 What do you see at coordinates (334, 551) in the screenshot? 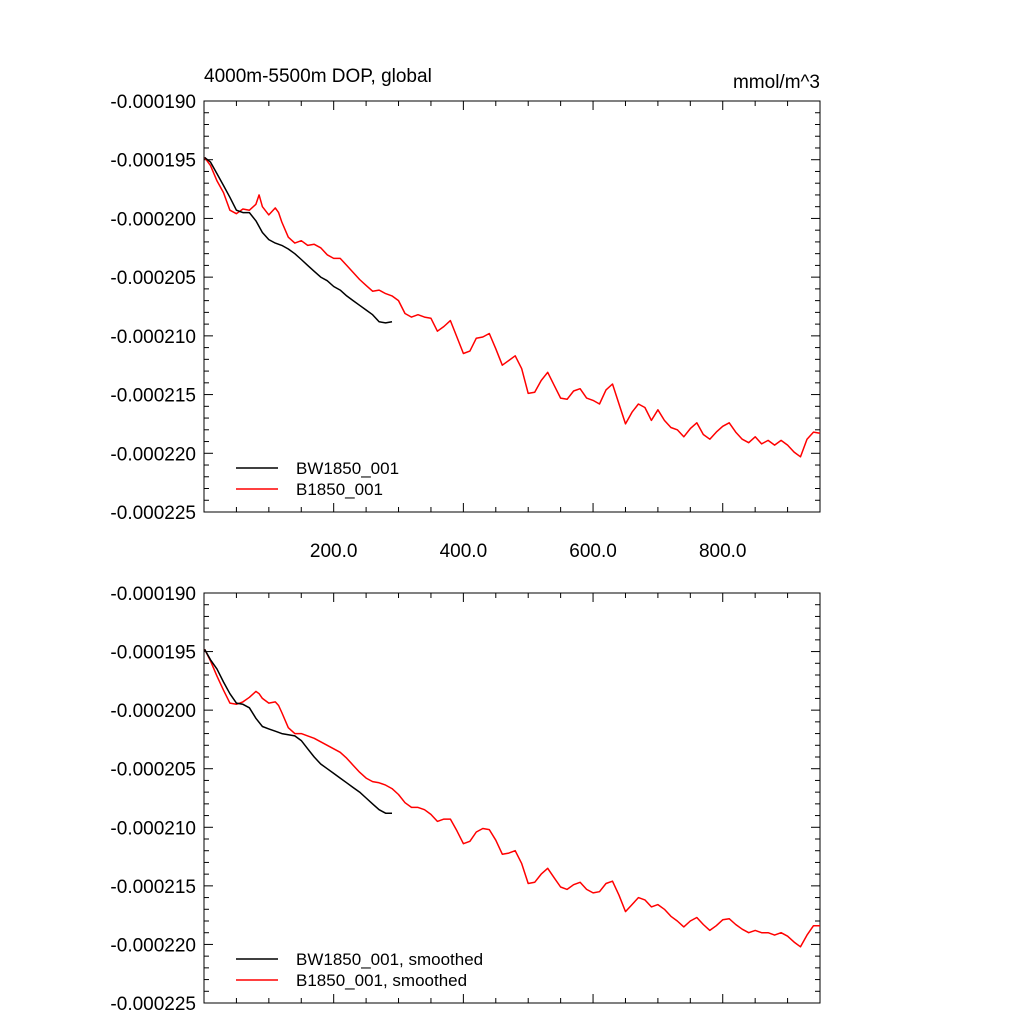
I see `x-tick-label: 200.0` at bounding box center [334, 551].